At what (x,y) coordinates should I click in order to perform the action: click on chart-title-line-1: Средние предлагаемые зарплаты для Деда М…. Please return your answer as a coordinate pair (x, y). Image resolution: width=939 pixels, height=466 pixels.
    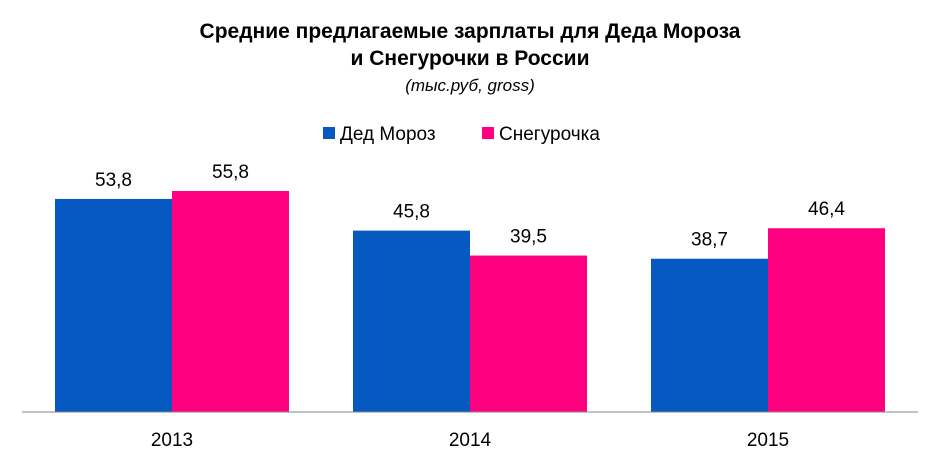
    Looking at the image, I should click on (470, 31).